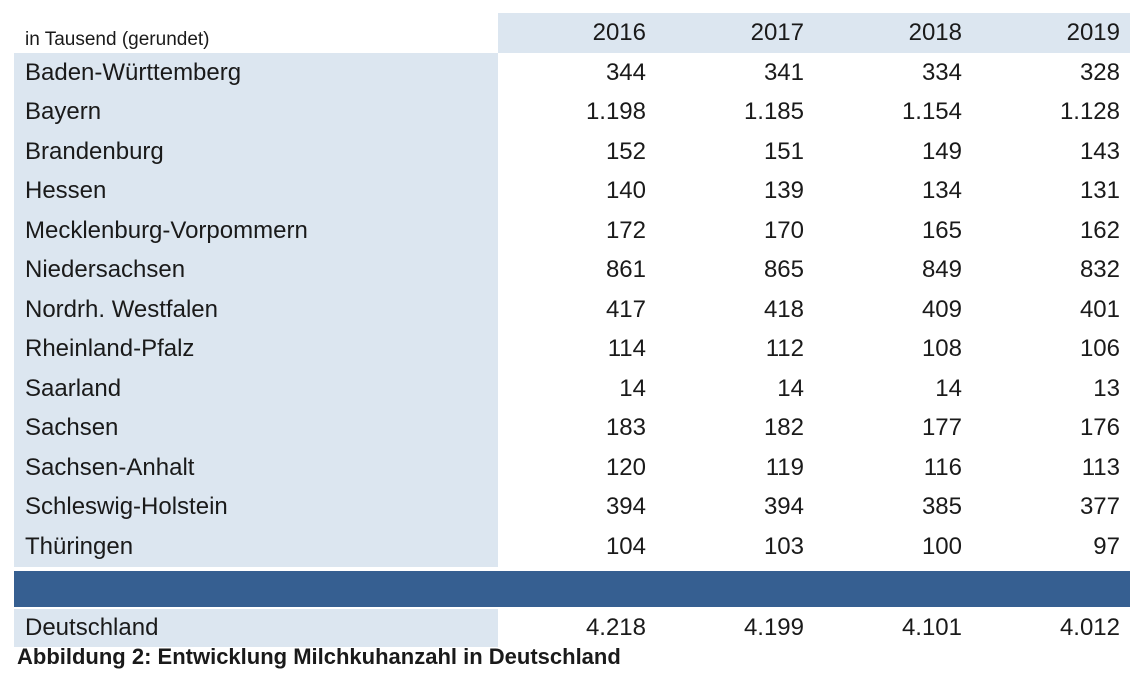 This screenshot has height=679, width=1144. I want to click on cell-value: 114, so click(626, 349).